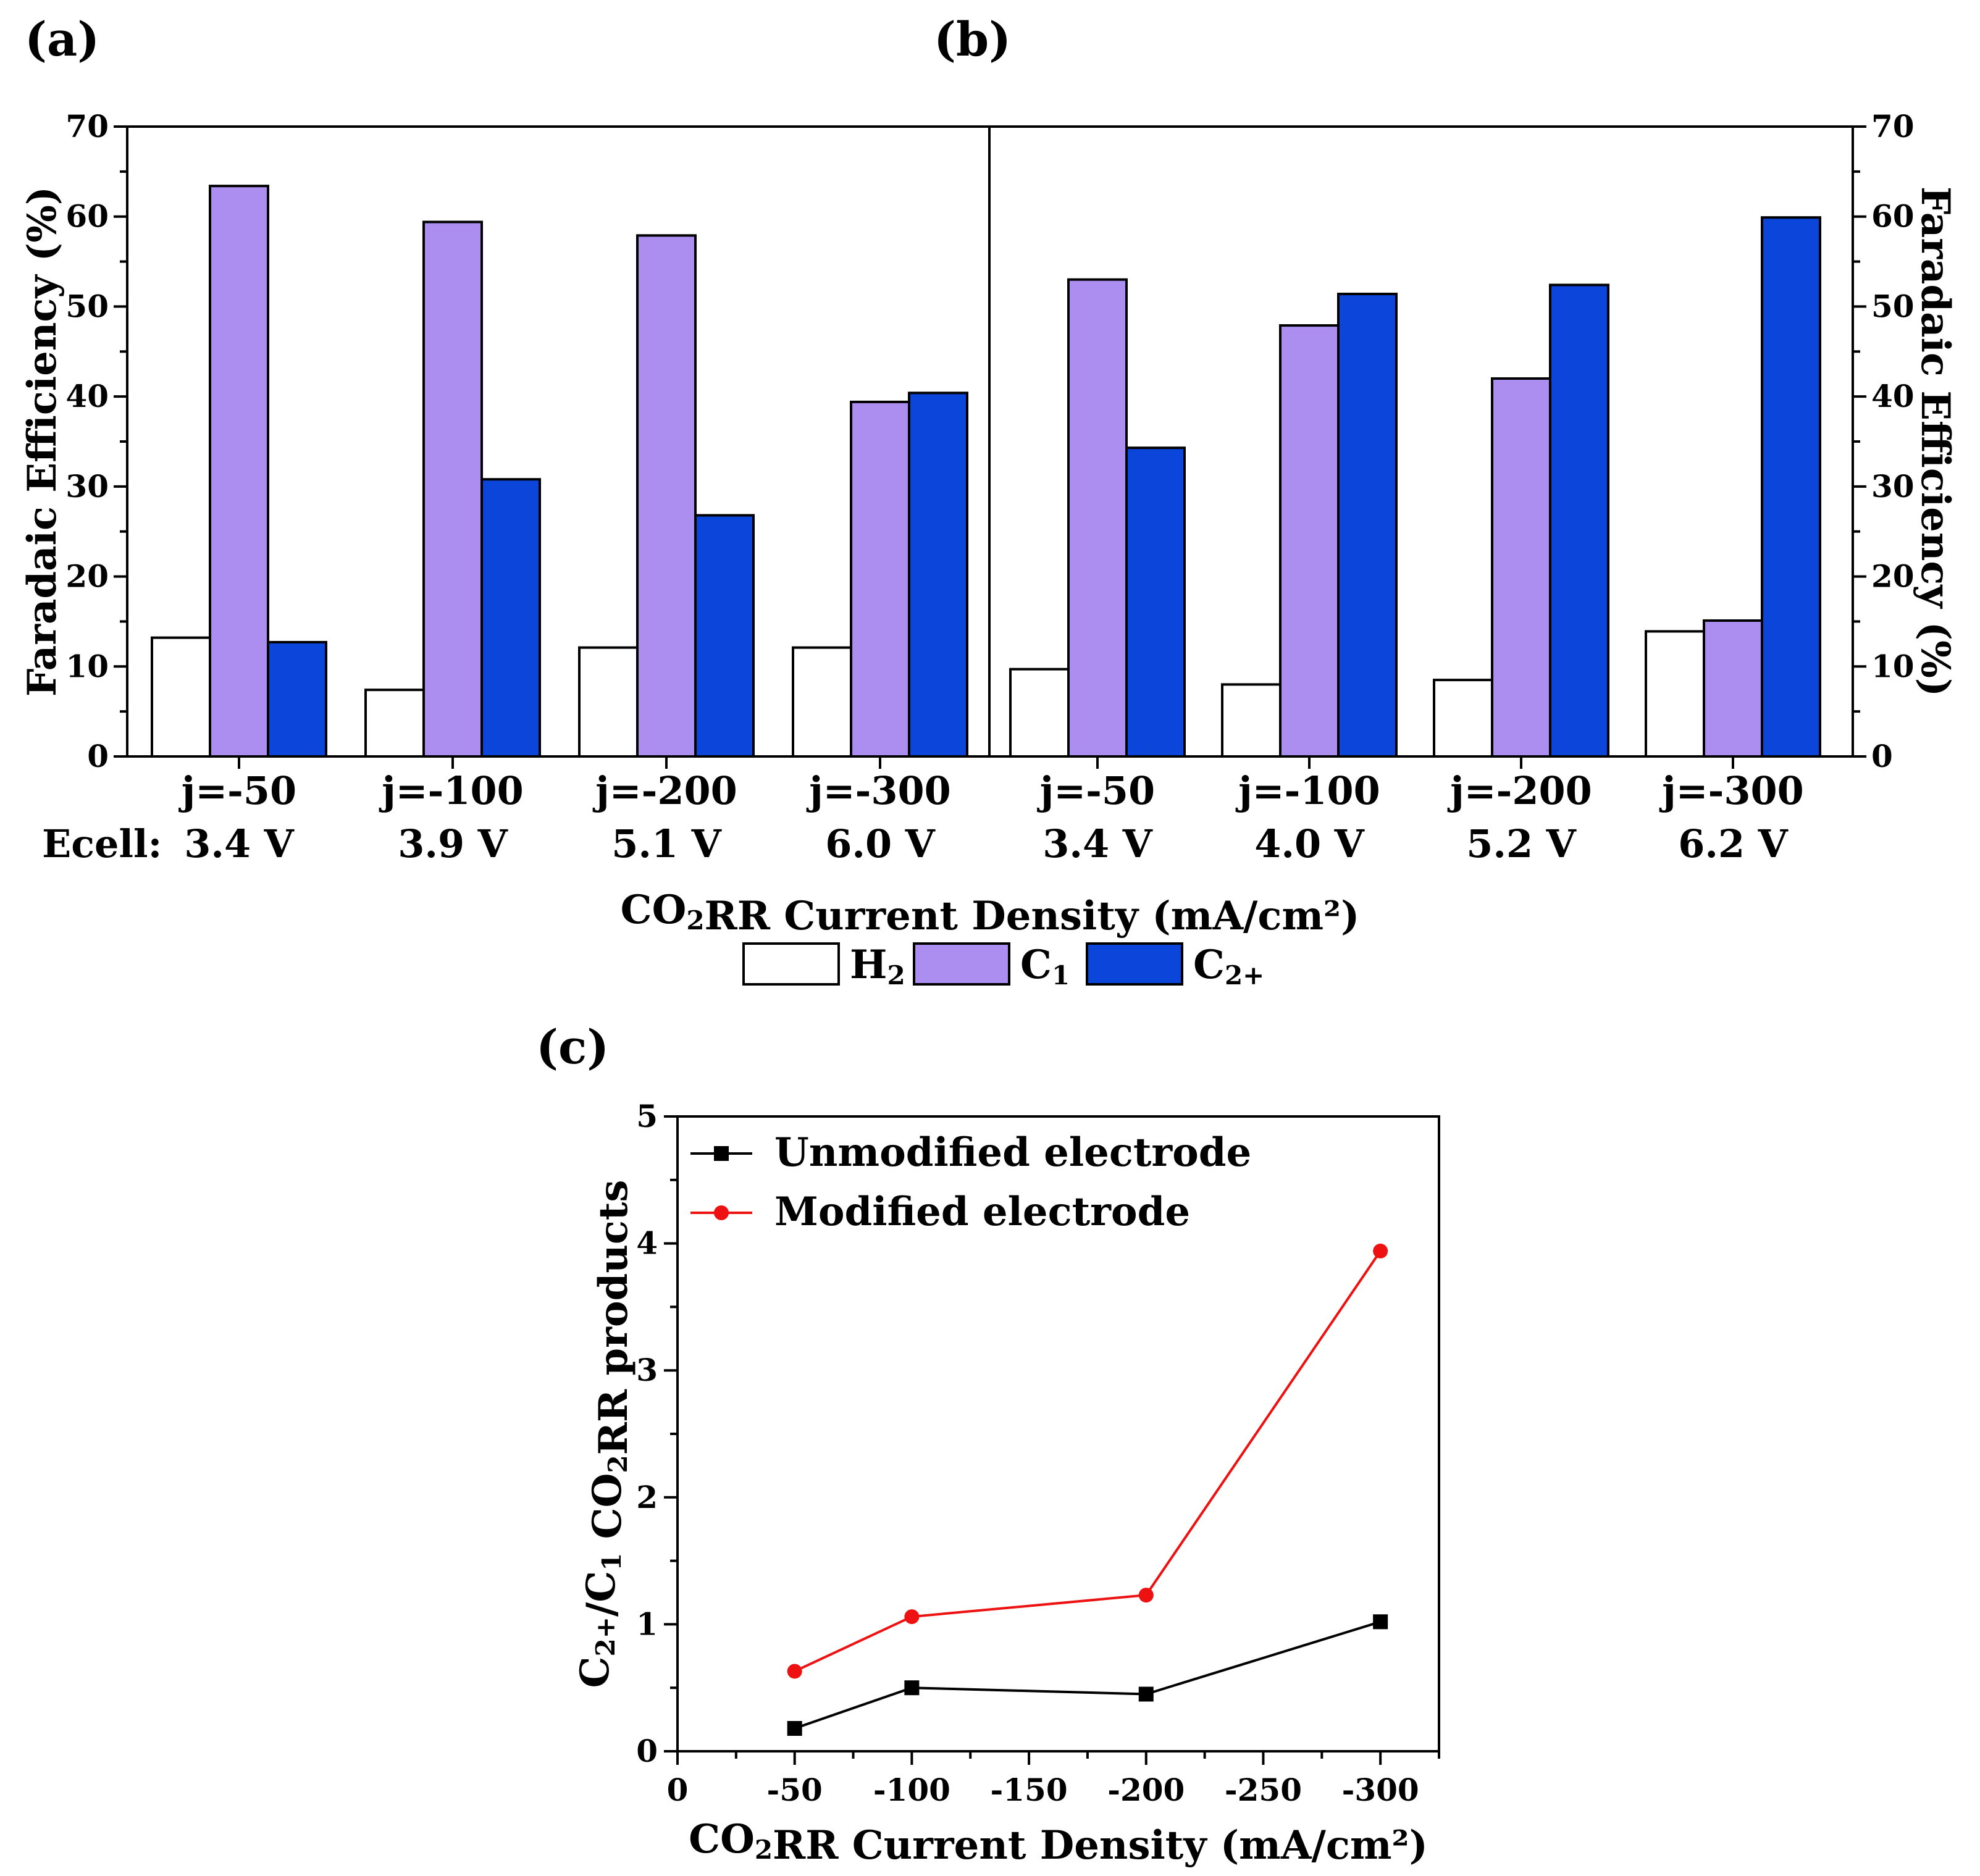 The height and width of the screenshot is (1876, 1980). I want to click on c-x-tick-label-6: -300, so click(1381, 1790).